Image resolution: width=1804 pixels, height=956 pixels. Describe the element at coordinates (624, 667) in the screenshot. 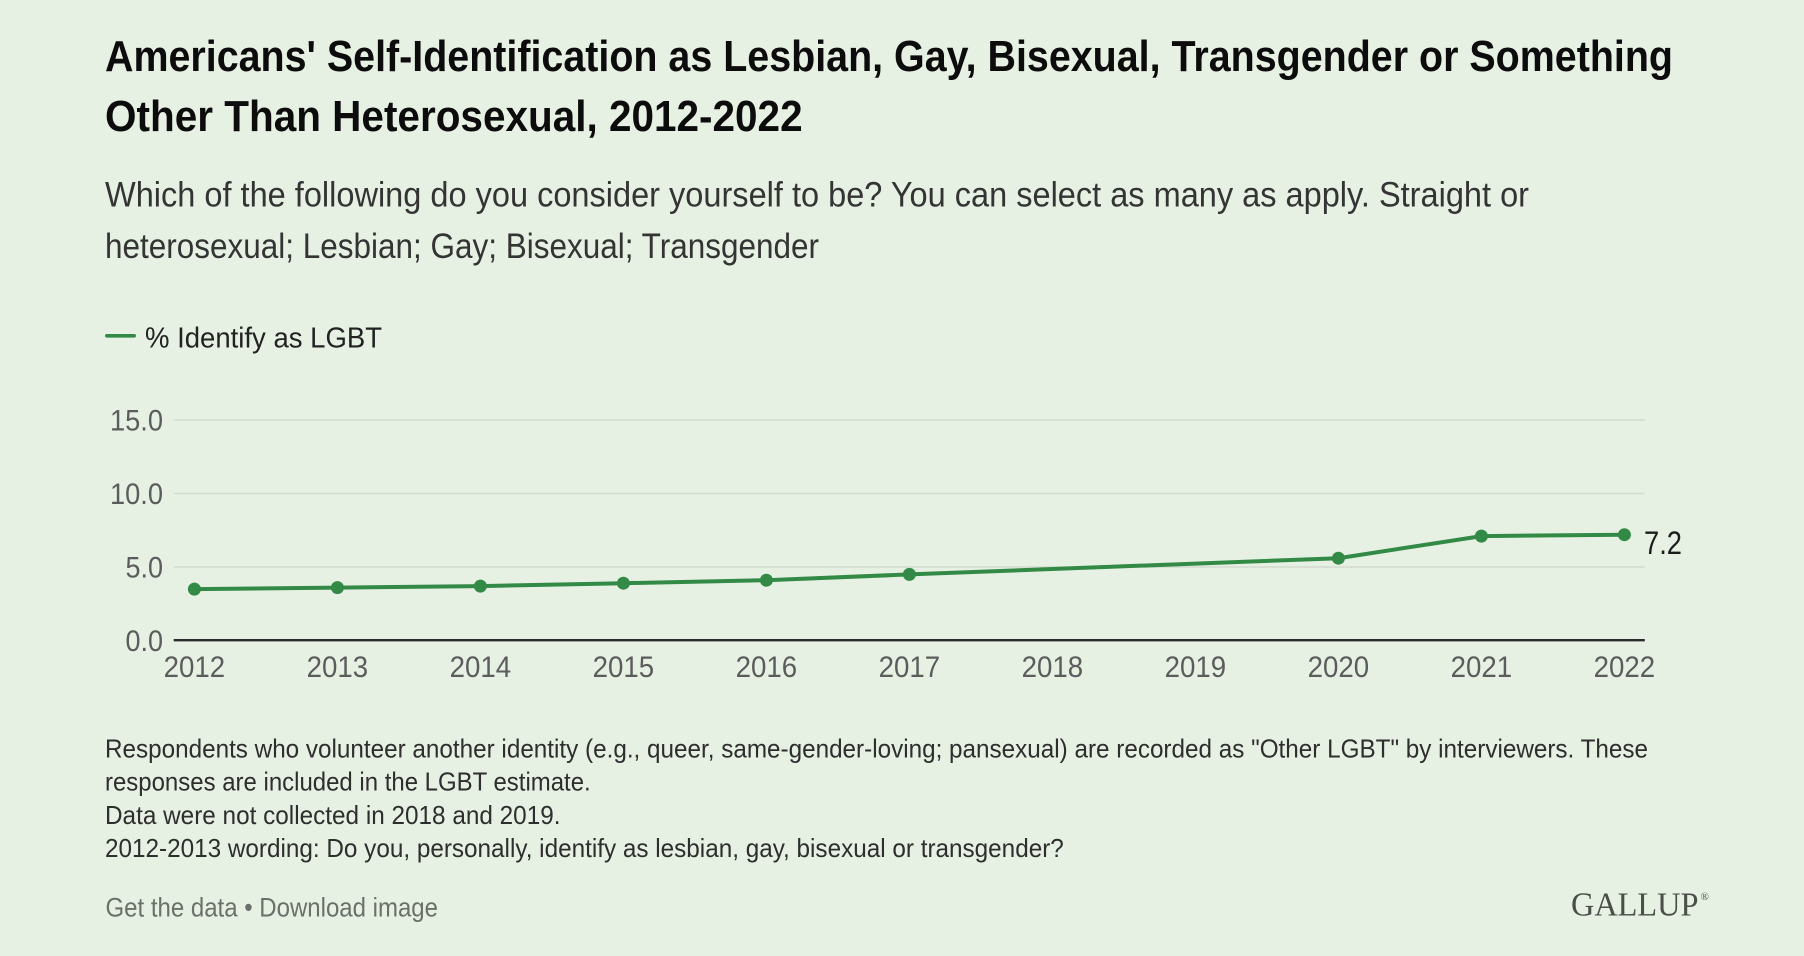

I see `svg-text: 2015` at that location.